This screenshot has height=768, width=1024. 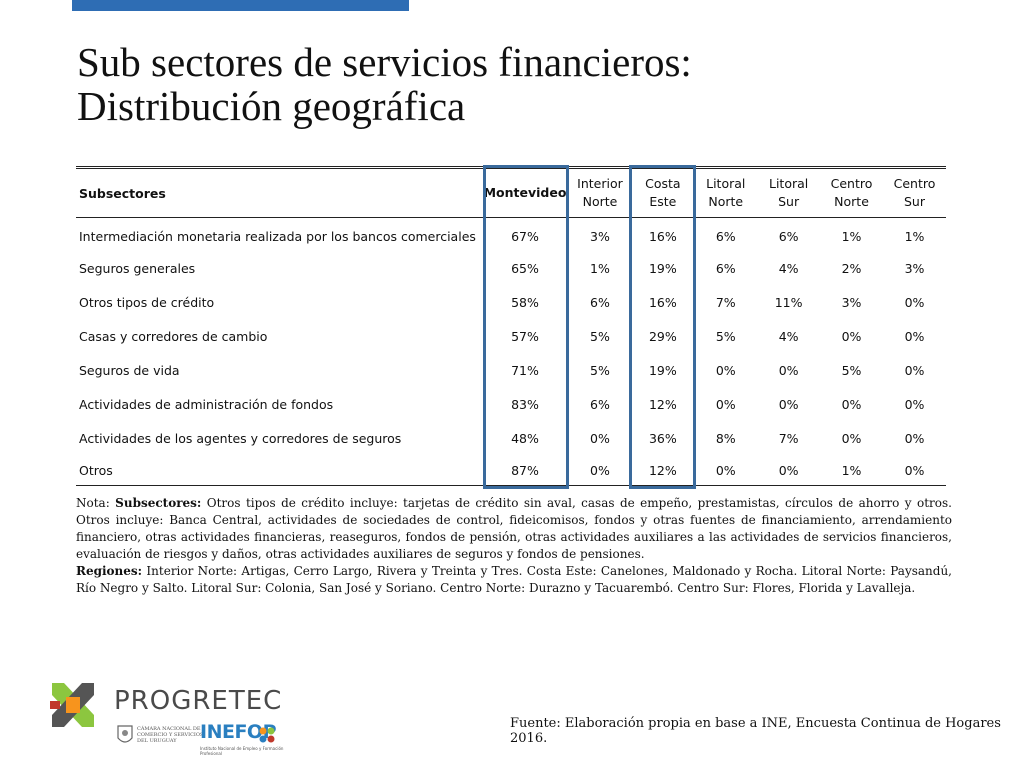 I want to click on title-line-1: Sub sectores de servicios financieros:, so click(x=384, y=62).